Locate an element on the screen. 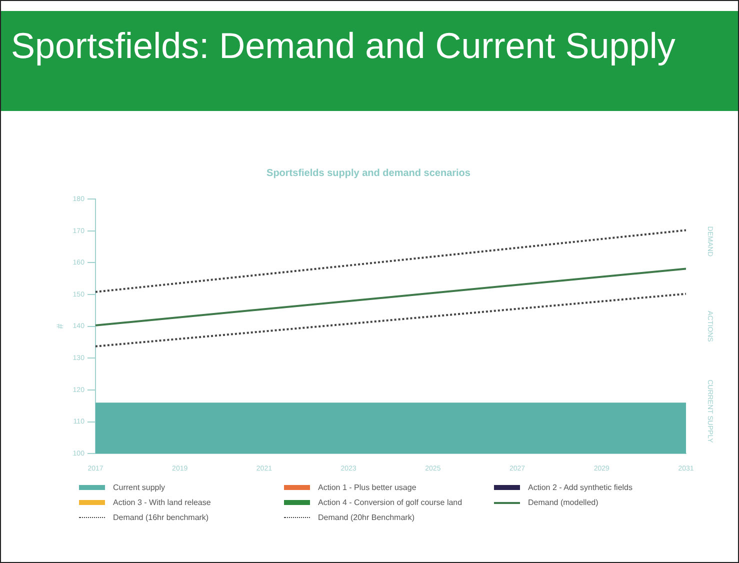 Image resolution: width=739 pixels, height=563 pixels. legend-label: Action 2 - Add synthetic fields is located at coordinates (580, 487).